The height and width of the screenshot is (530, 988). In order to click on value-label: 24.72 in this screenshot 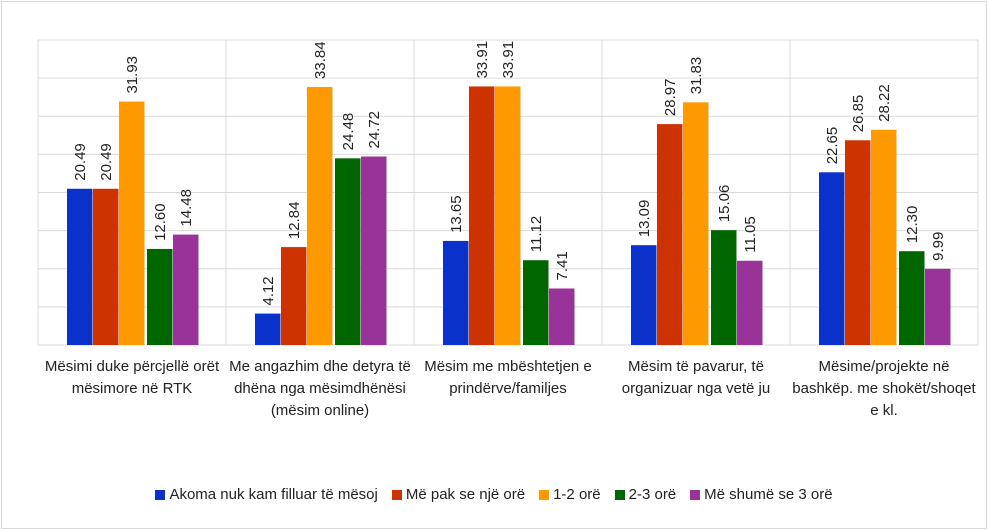, I will do `click(374, 130)`.